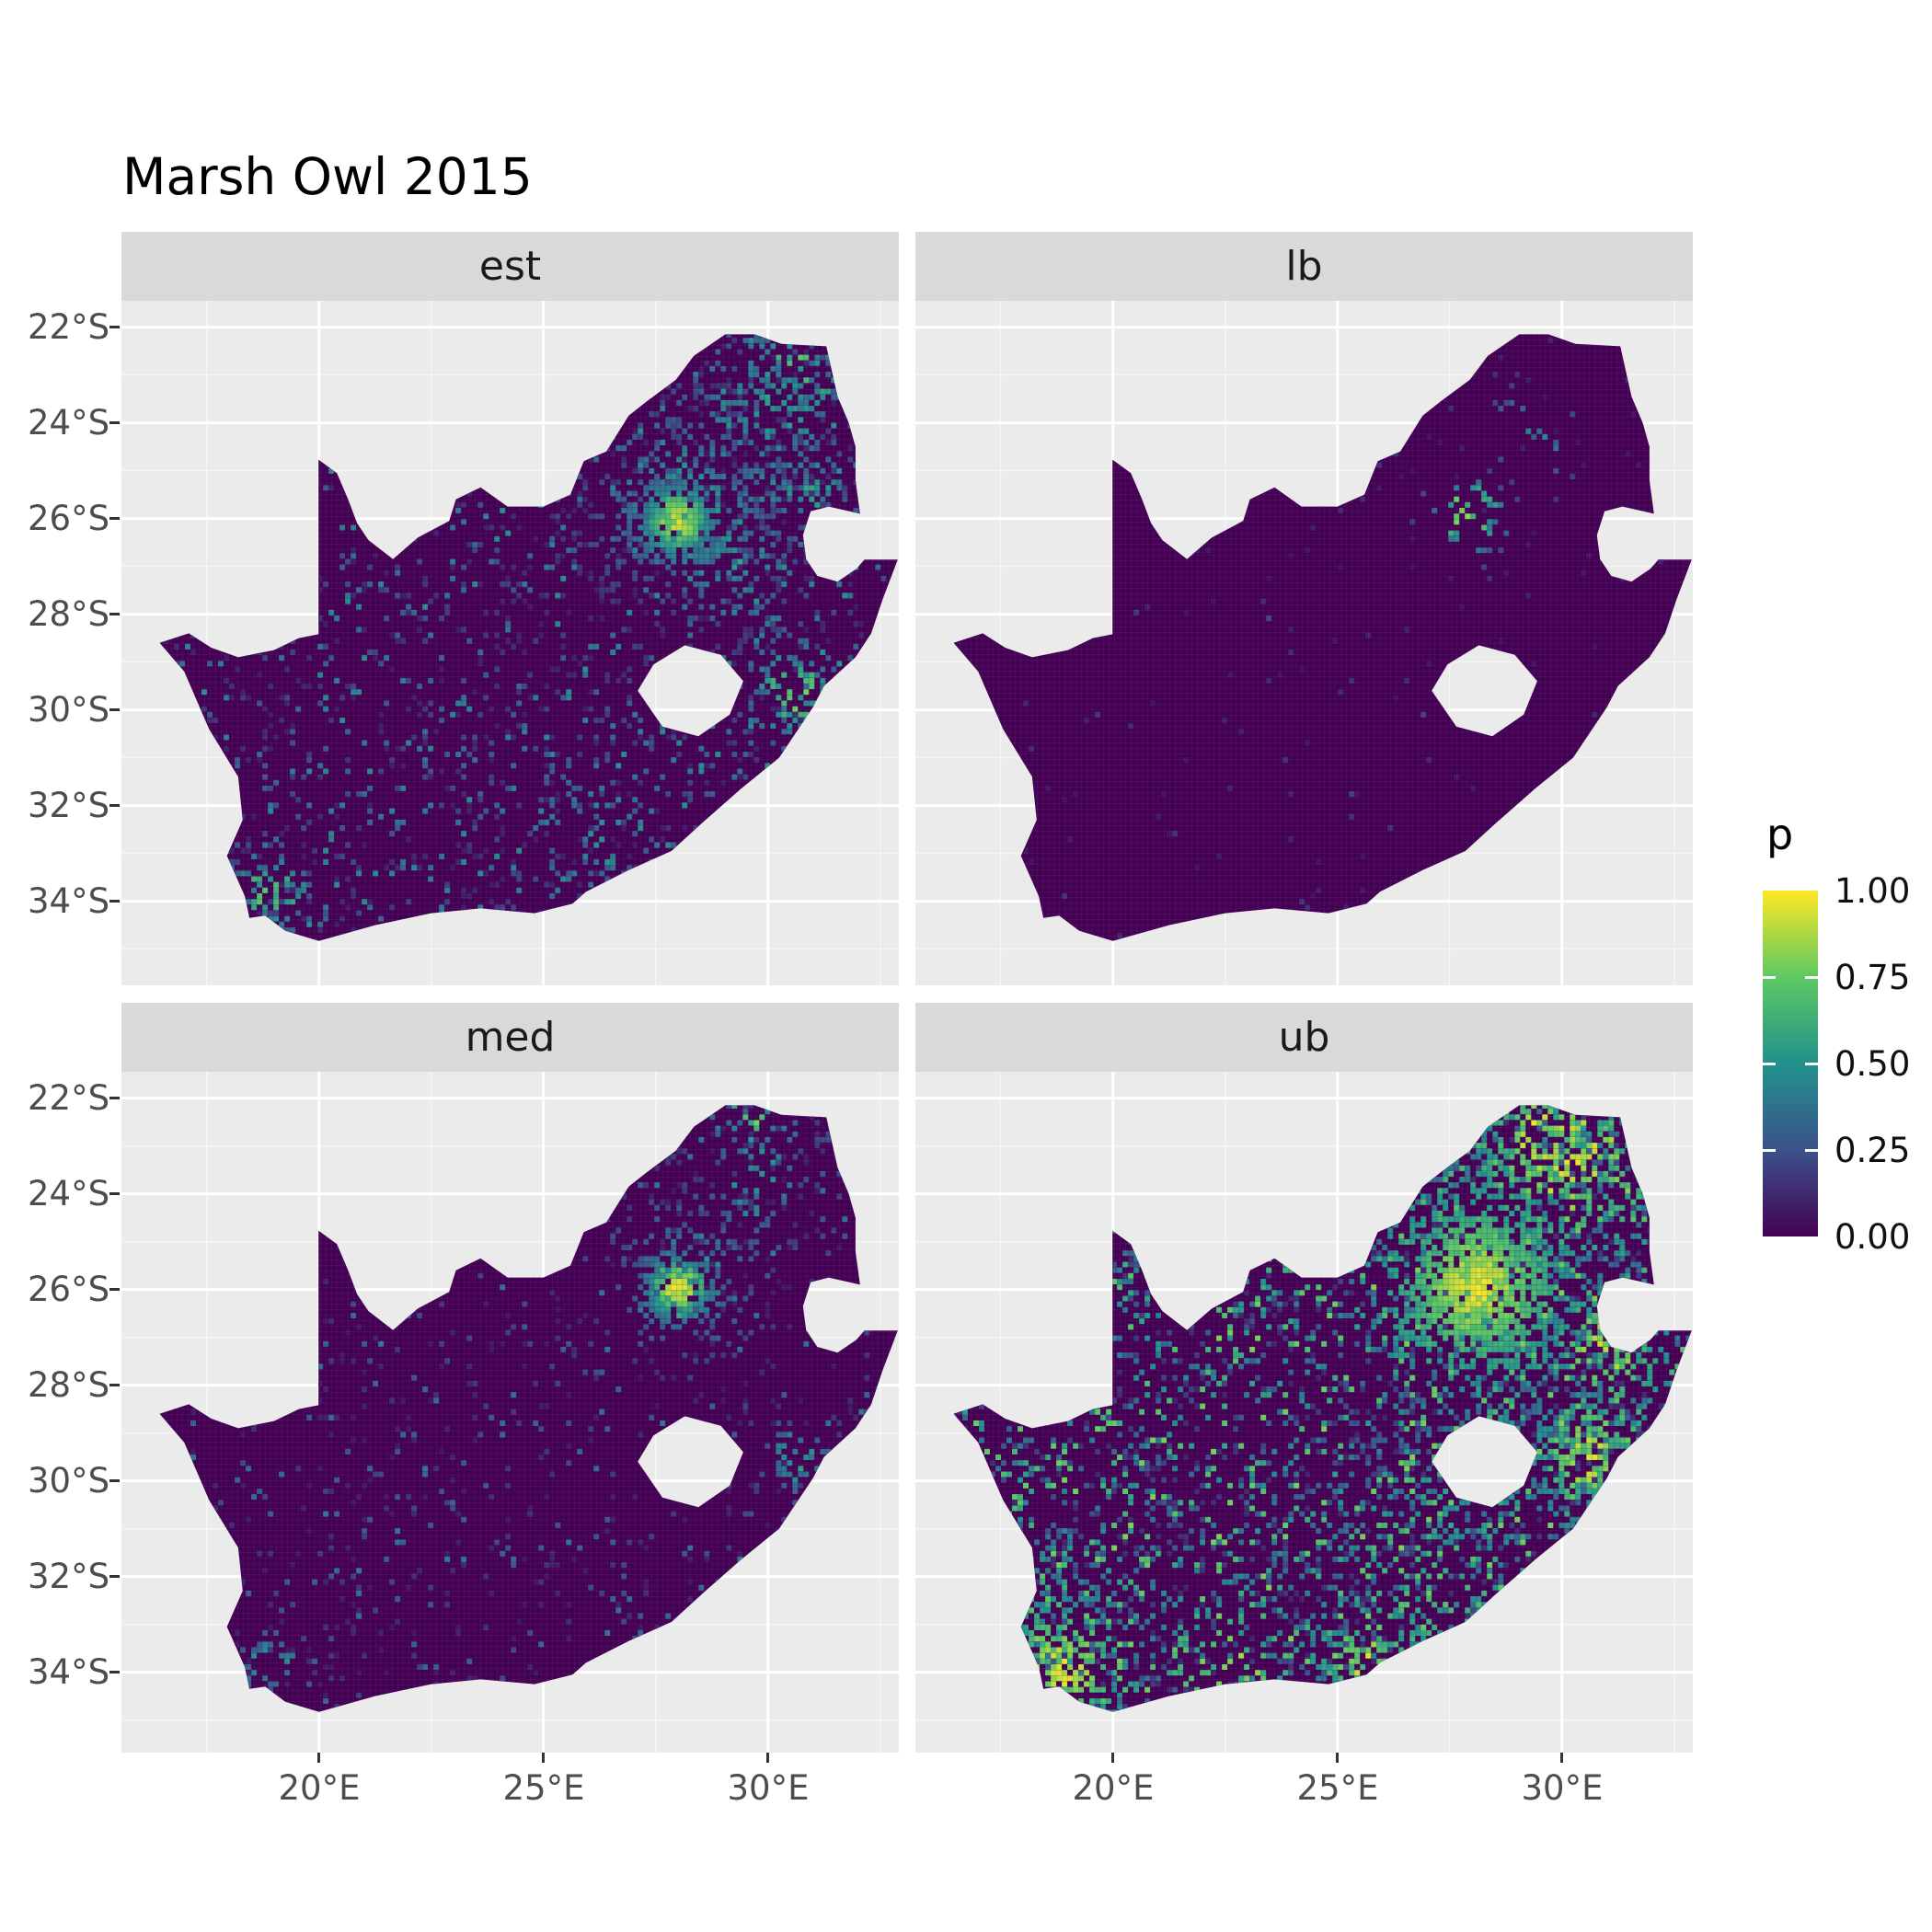 The height and width of the screenshot is (1932, 1932). I want to click on facet-strip-med: med, so click(510, 1037).